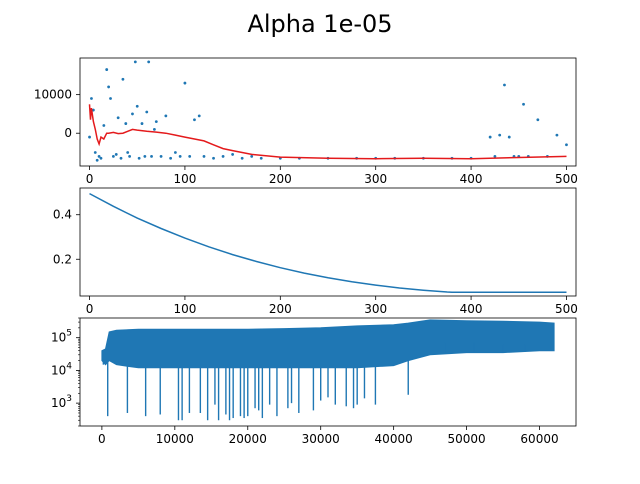 The height and width of the screenshot is (484, 640). I want to click on x-tick-label: 60000, so click(539, 439).